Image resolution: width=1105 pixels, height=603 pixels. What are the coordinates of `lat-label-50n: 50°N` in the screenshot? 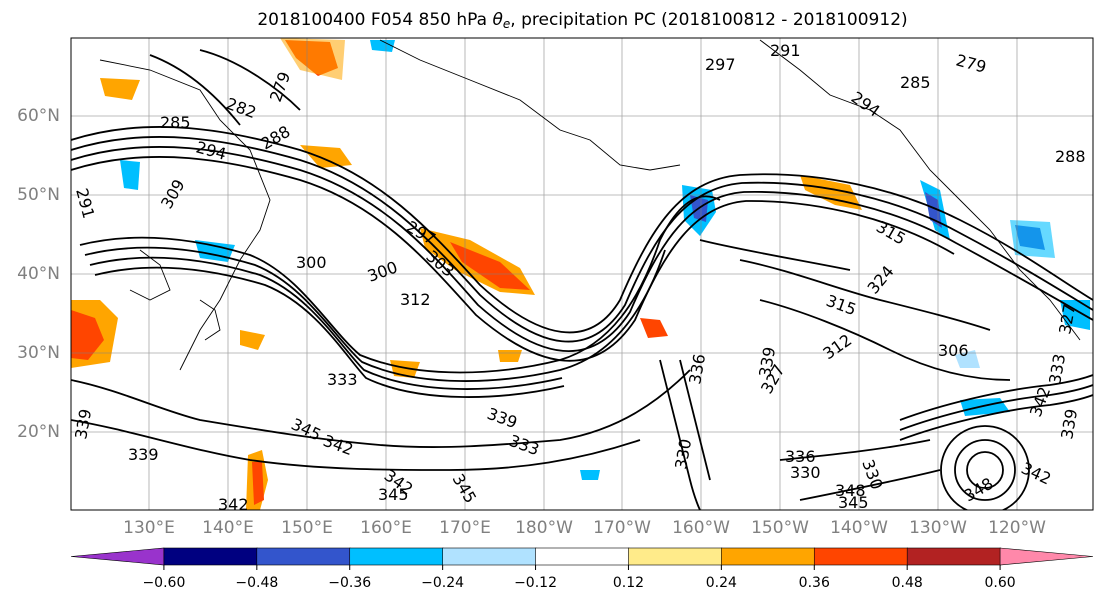 It's located at (38, 195).